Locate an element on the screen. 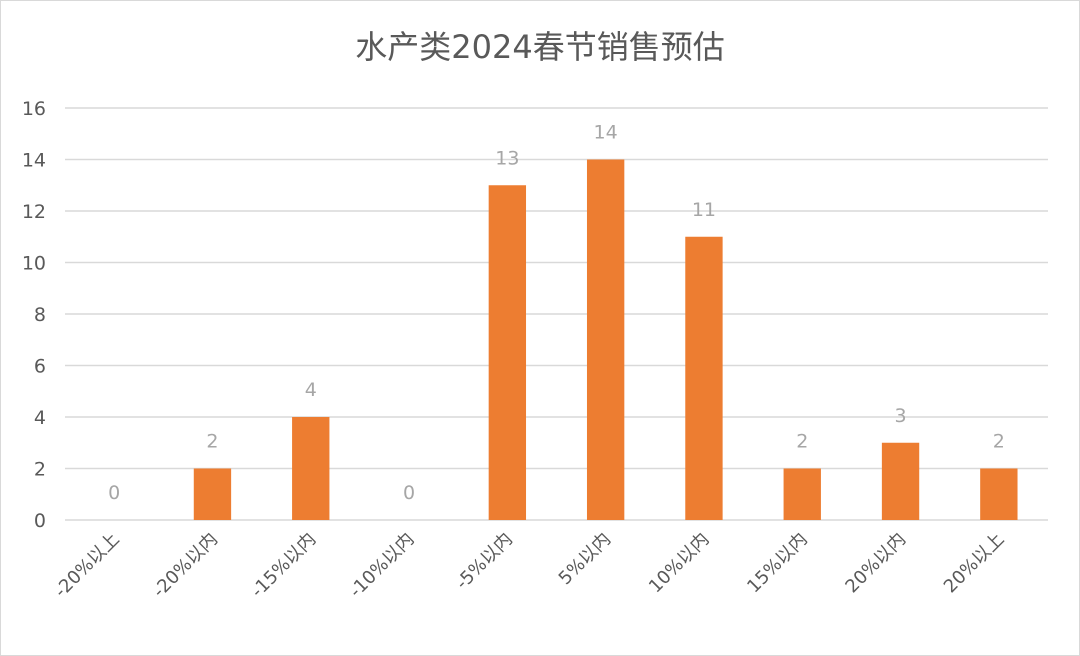  data-label: 13 is located at coordinates (507, 158).